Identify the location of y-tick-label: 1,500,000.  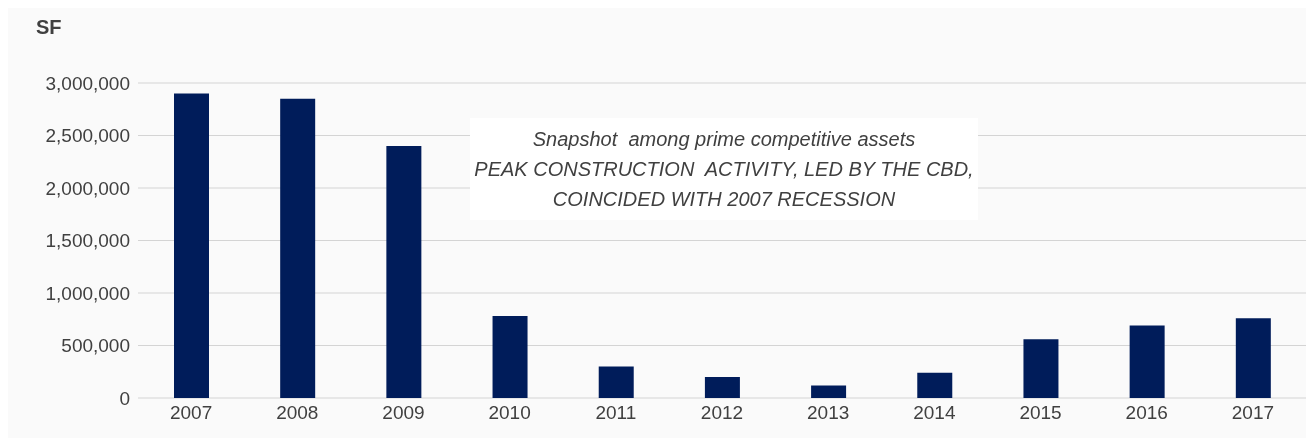
(87, 241).